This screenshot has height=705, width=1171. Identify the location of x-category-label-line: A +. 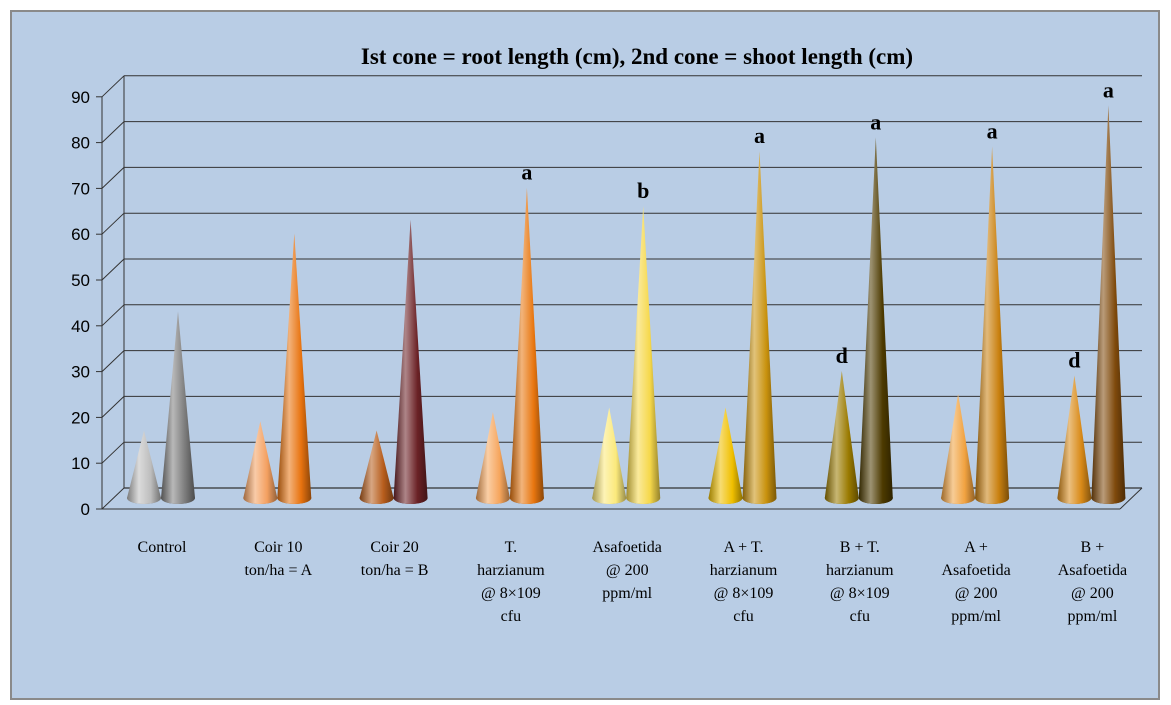
(976, 547).